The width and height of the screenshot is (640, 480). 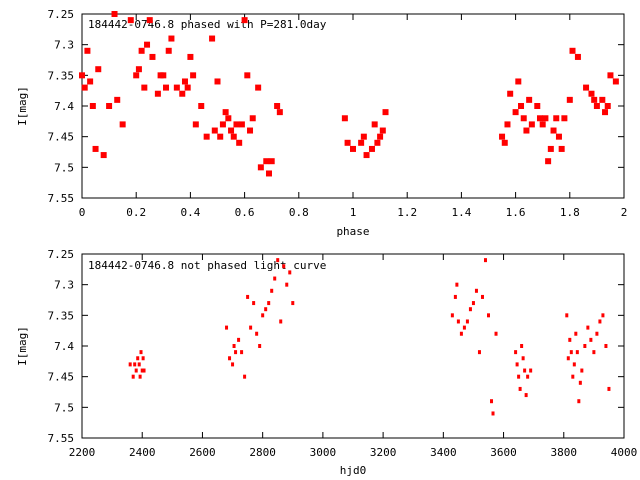 What do you see at coordinates (299, 212) in the screenshot?
I see `x-tick-label: 0.8` at bounding box center [299, 212].